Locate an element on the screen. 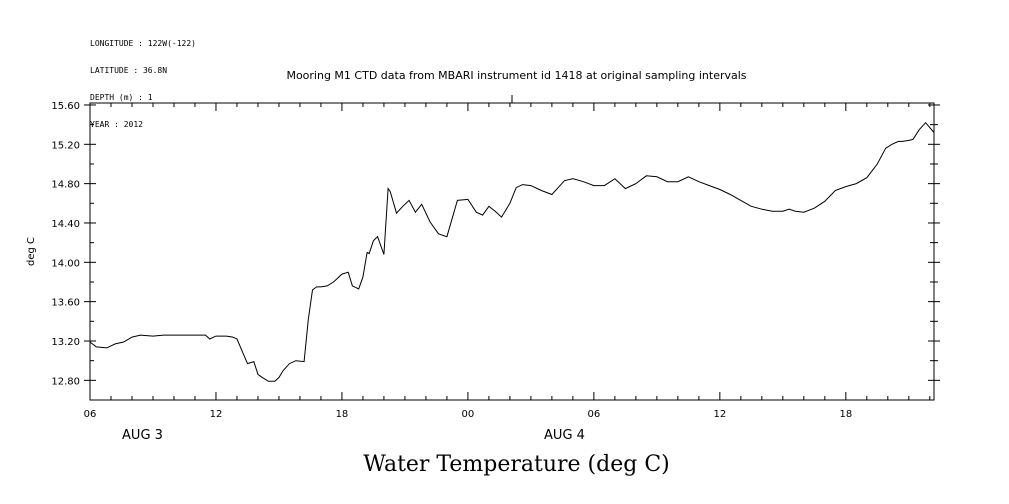 Image resolution: width=1009 pixels, height=504 pixels. longitude-text: LONGITUDE : 122W(-122) is located at coordinates (143, 43).